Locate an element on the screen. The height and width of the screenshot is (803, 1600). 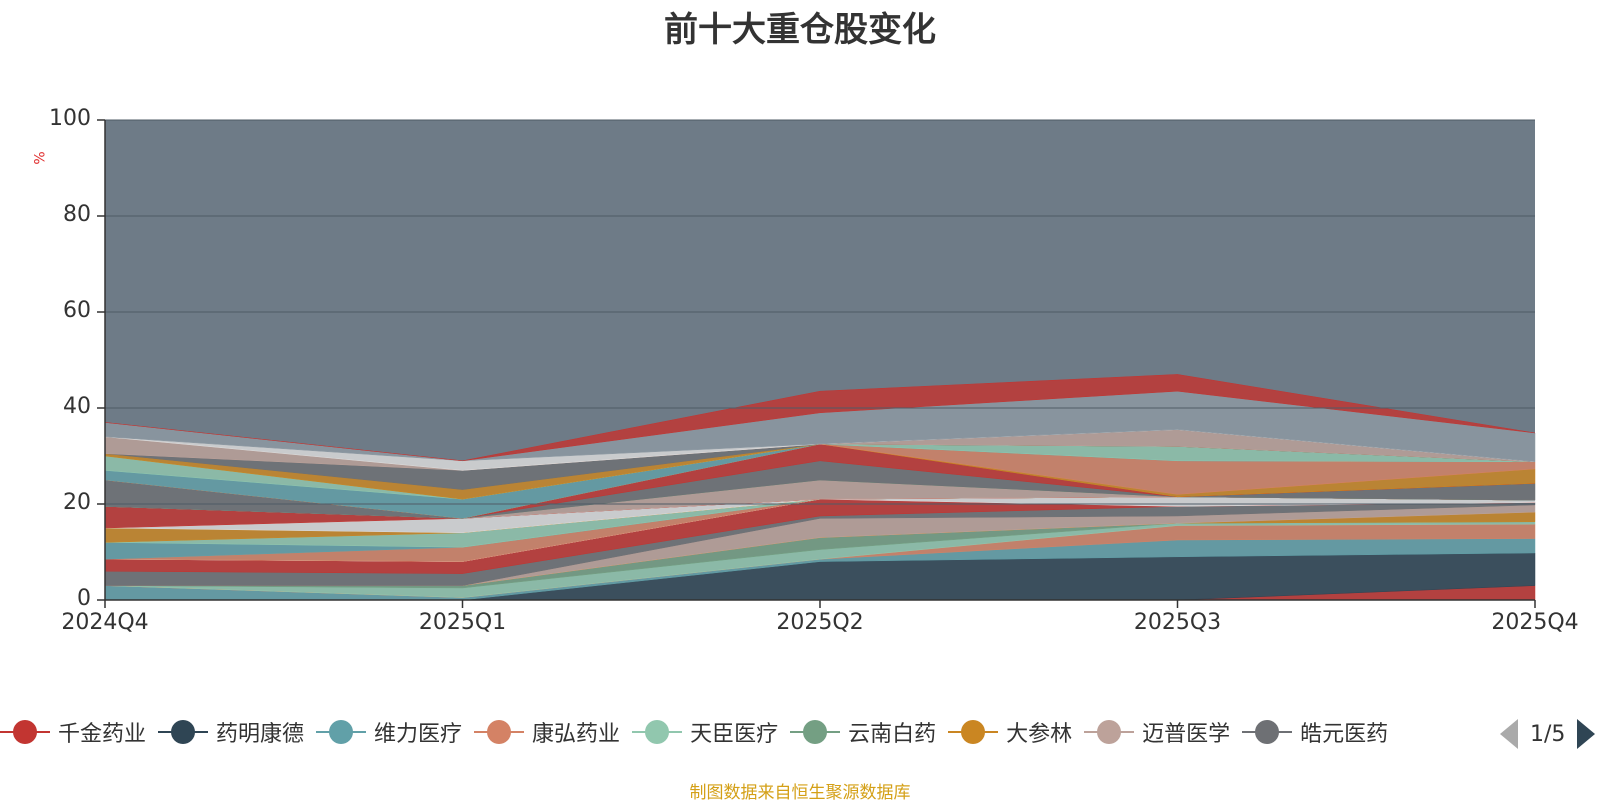
legend-label: 维力医疗 is located at coordinates (418, 734).